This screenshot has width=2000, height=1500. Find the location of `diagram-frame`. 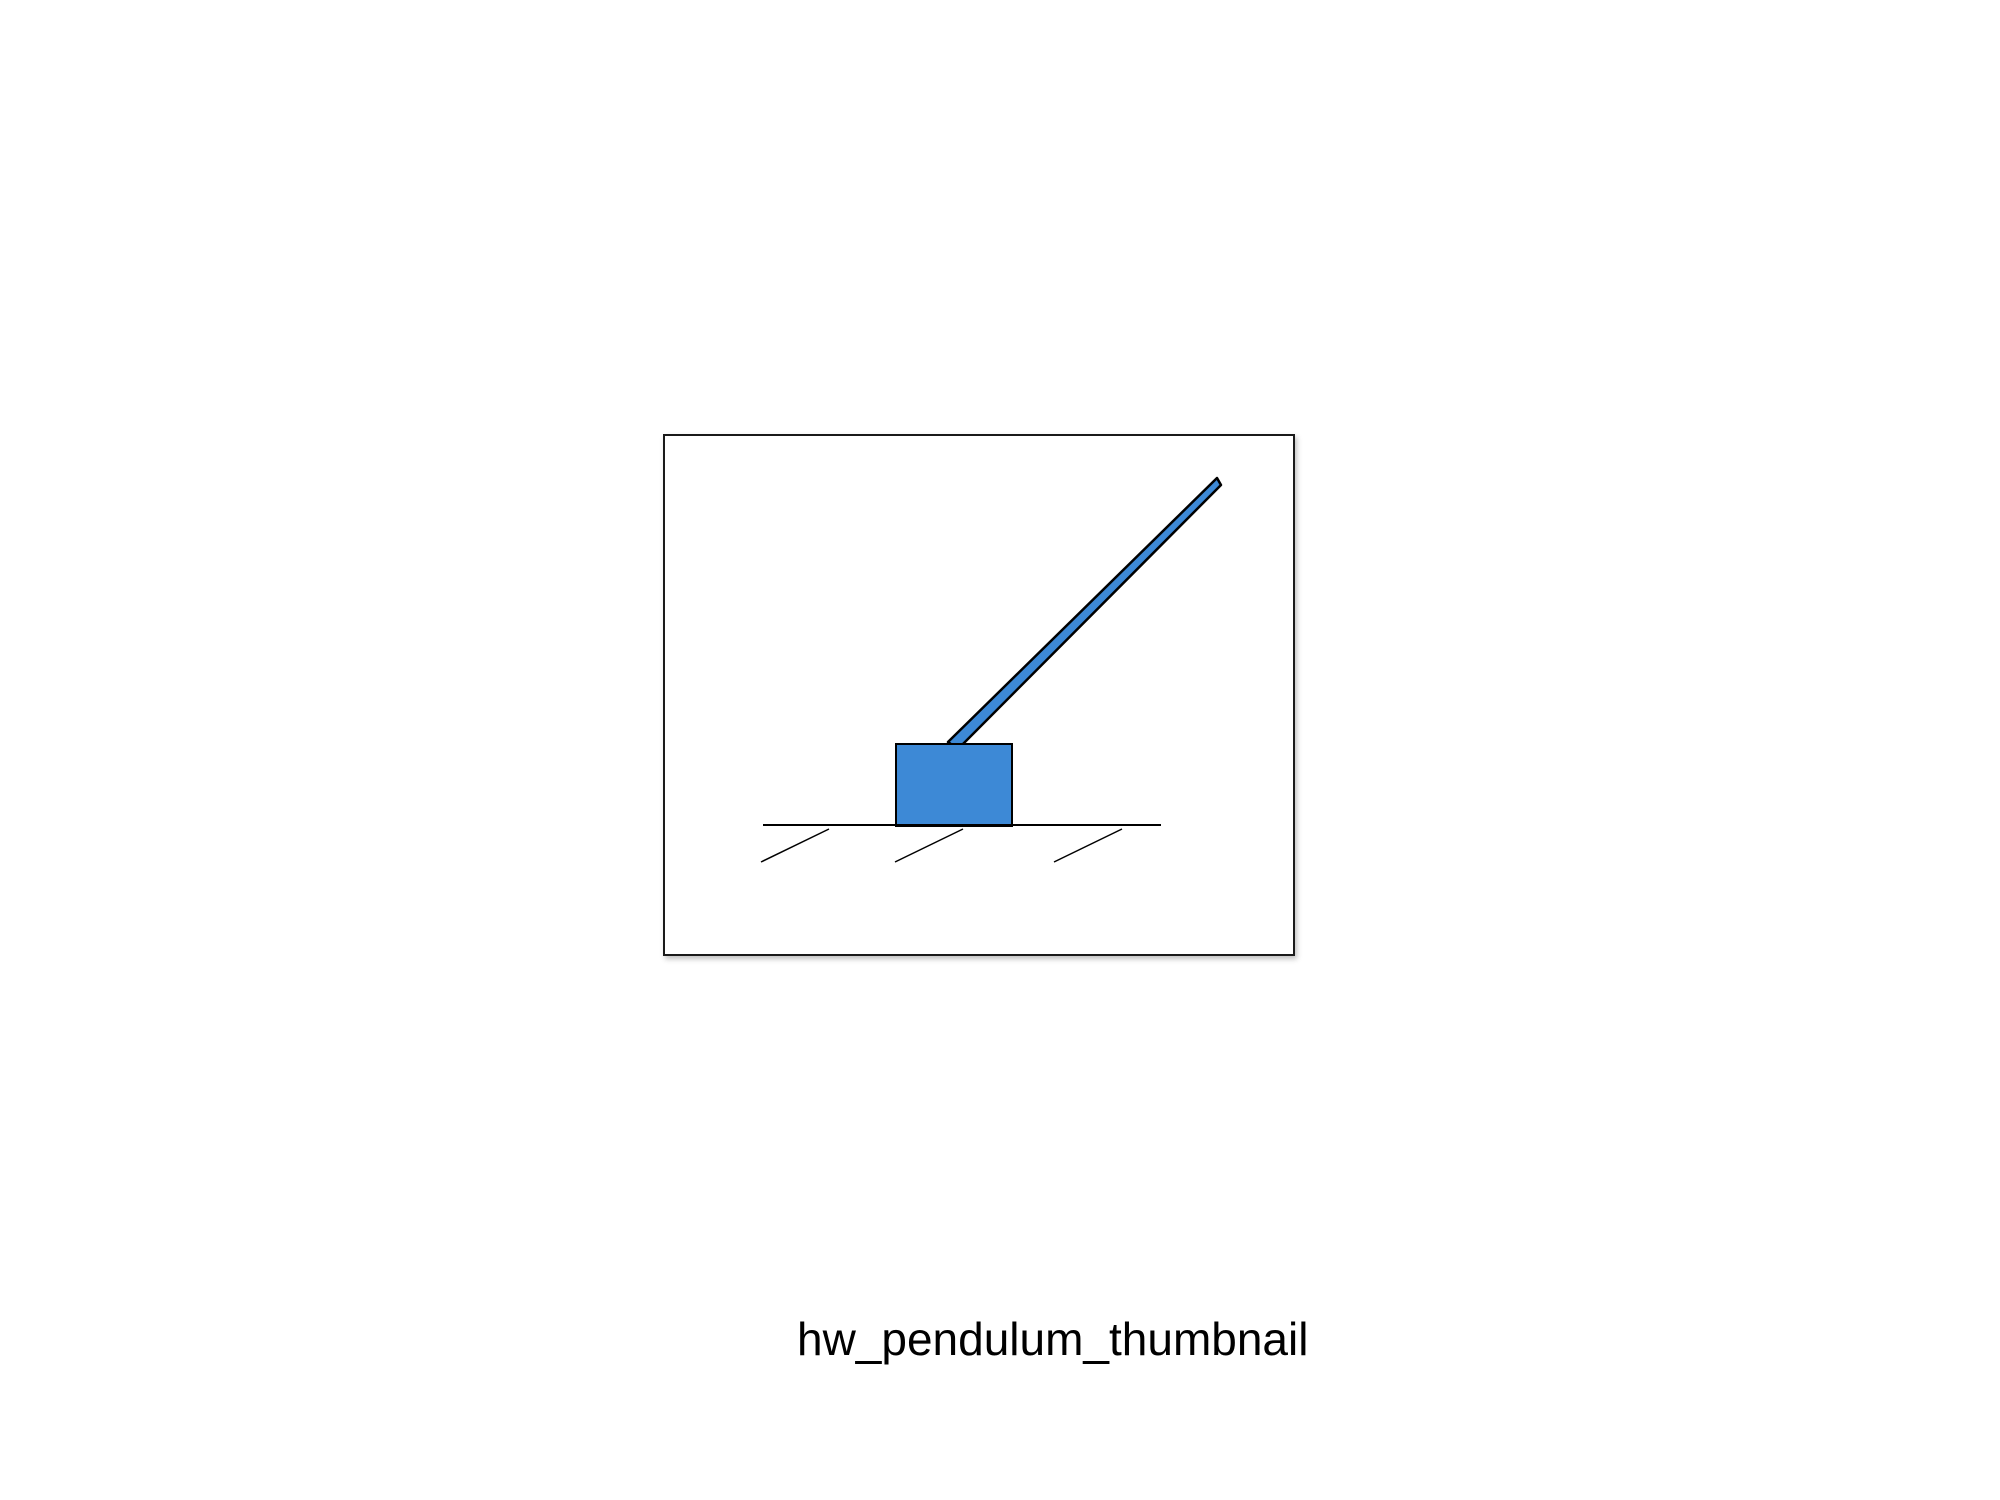

diagram-frame is located at coordinates (979, 695).